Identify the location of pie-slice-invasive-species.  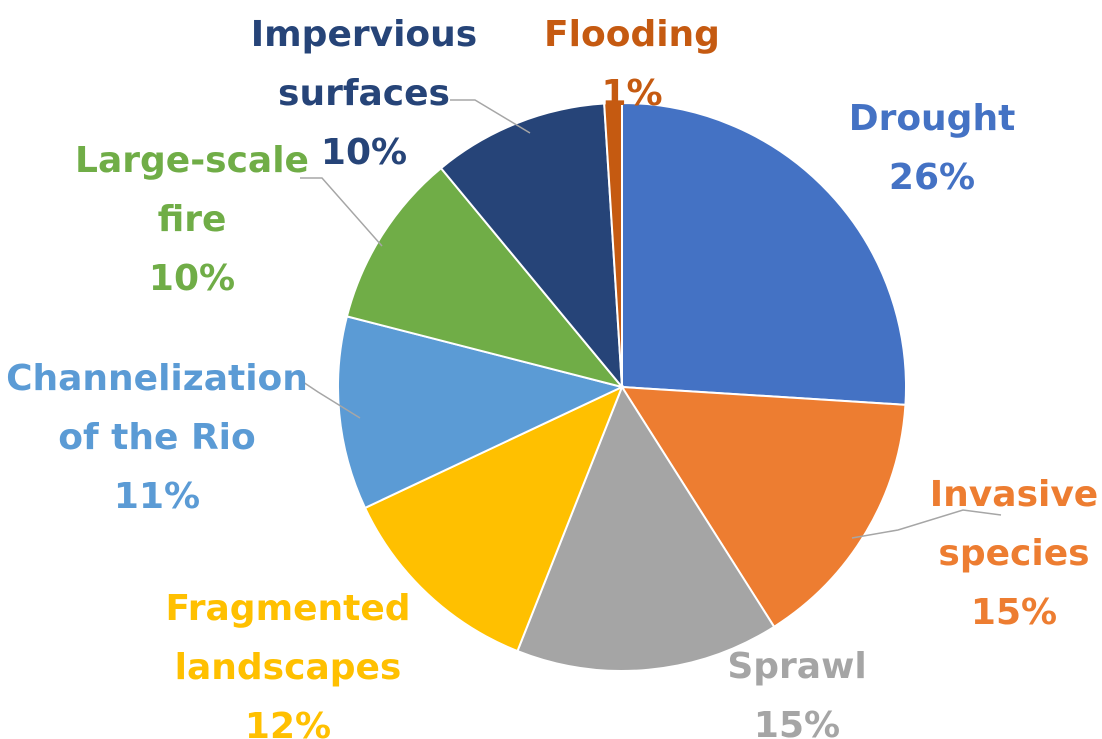
(763, 507).